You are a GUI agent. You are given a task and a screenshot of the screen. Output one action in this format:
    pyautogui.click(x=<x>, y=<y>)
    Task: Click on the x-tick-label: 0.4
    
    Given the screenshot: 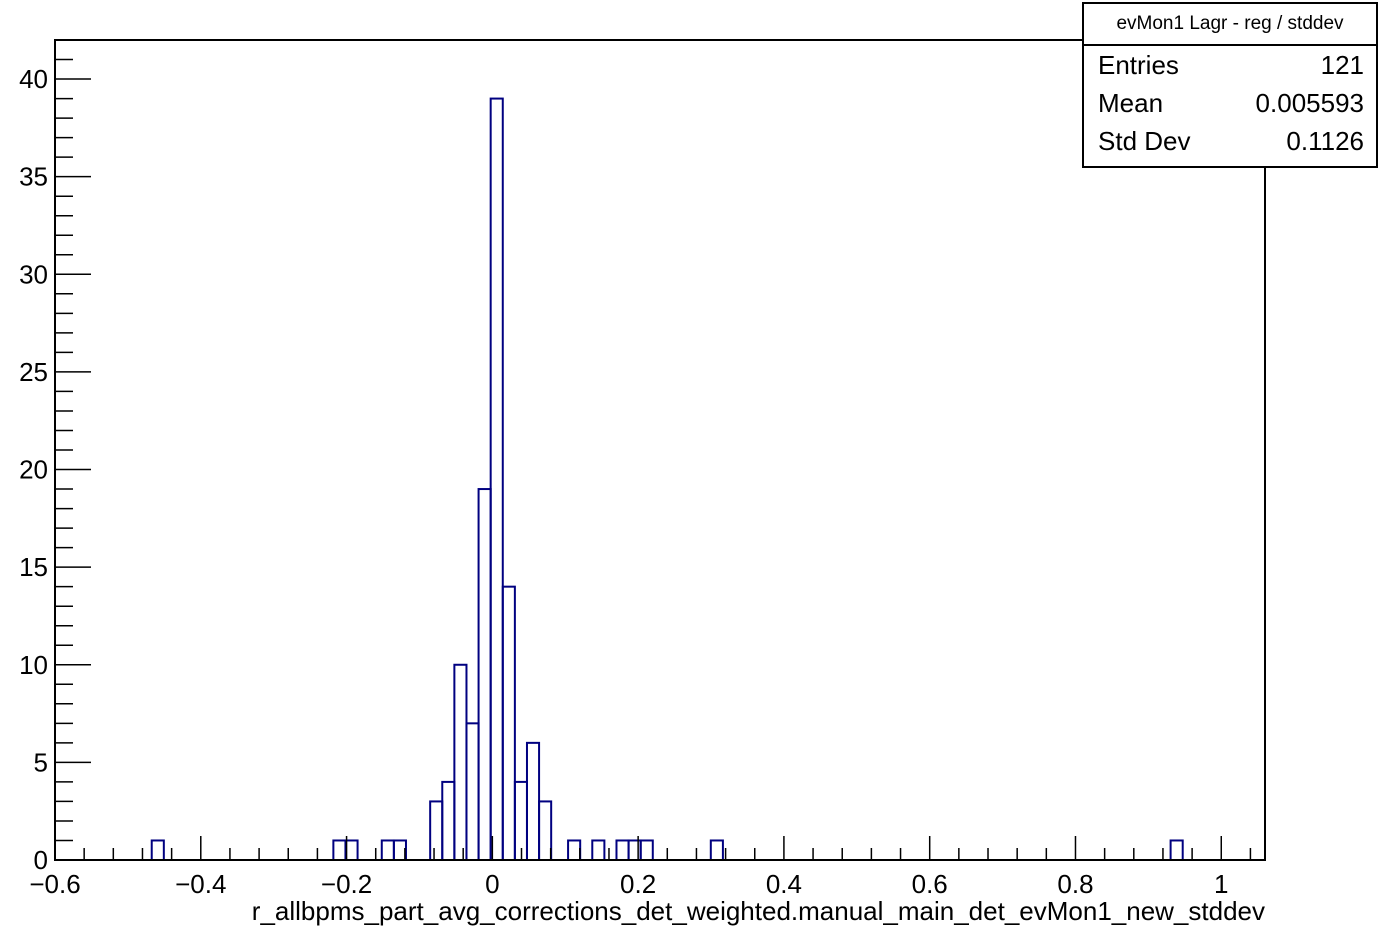 What is the action you would take?
    pyautogui.click(x=784, y=884)
    